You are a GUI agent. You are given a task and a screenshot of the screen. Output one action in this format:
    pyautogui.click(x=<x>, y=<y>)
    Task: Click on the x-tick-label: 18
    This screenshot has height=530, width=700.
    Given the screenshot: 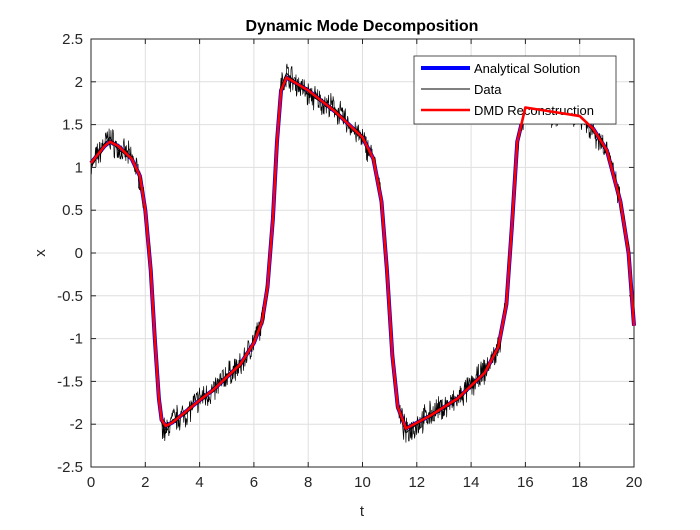 What is the action you would take?
    pyautogui.click(x=579, y=482)
    